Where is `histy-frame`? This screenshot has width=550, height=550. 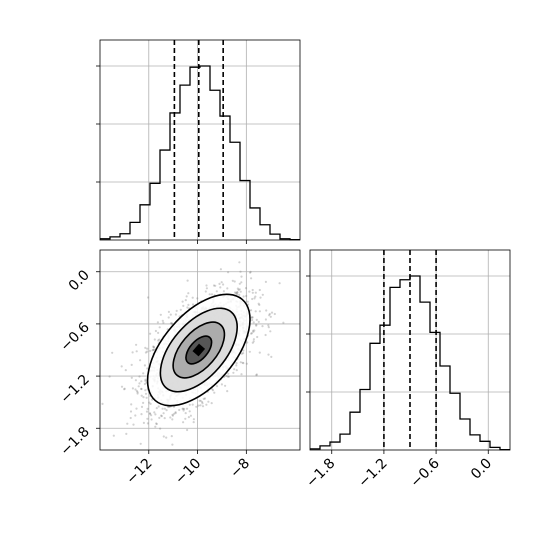 histy-frame is located at coordinates (410, 350).